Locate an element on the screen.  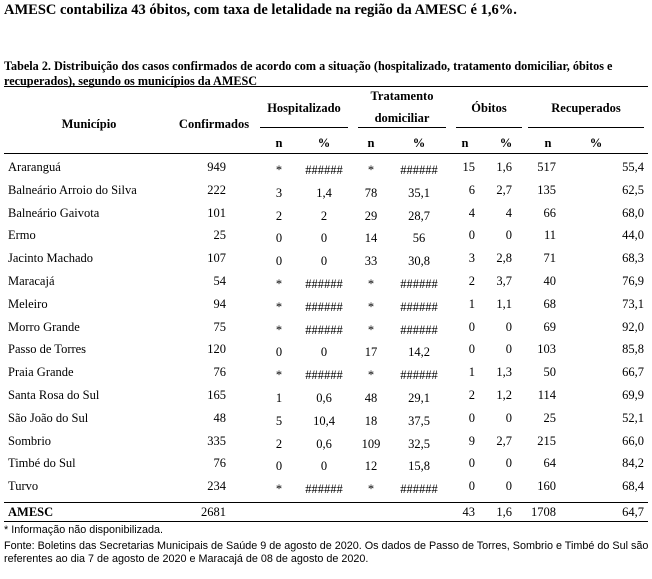
row-6-municipio: Meleiro is located at coordinates (28, 303).